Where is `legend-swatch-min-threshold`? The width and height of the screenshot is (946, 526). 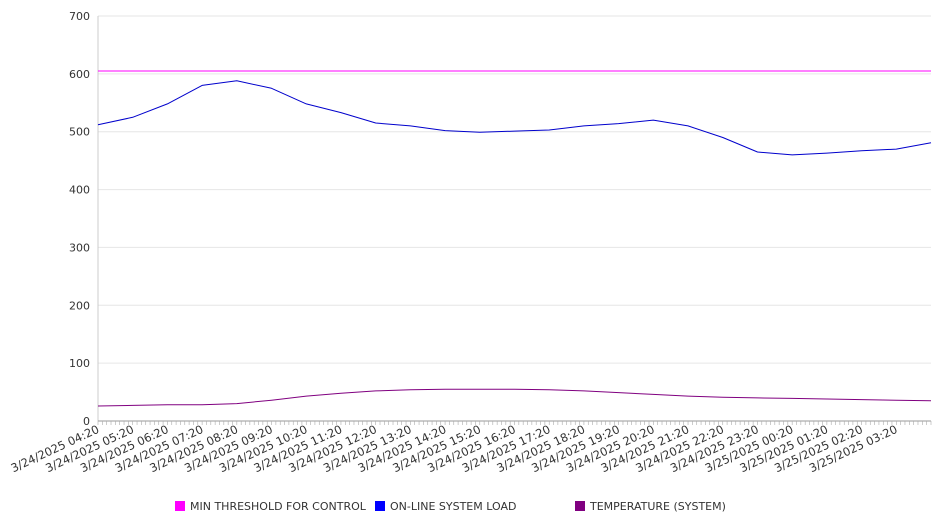
legend-swatch-min-threshold is located at coordinates (180, 506).